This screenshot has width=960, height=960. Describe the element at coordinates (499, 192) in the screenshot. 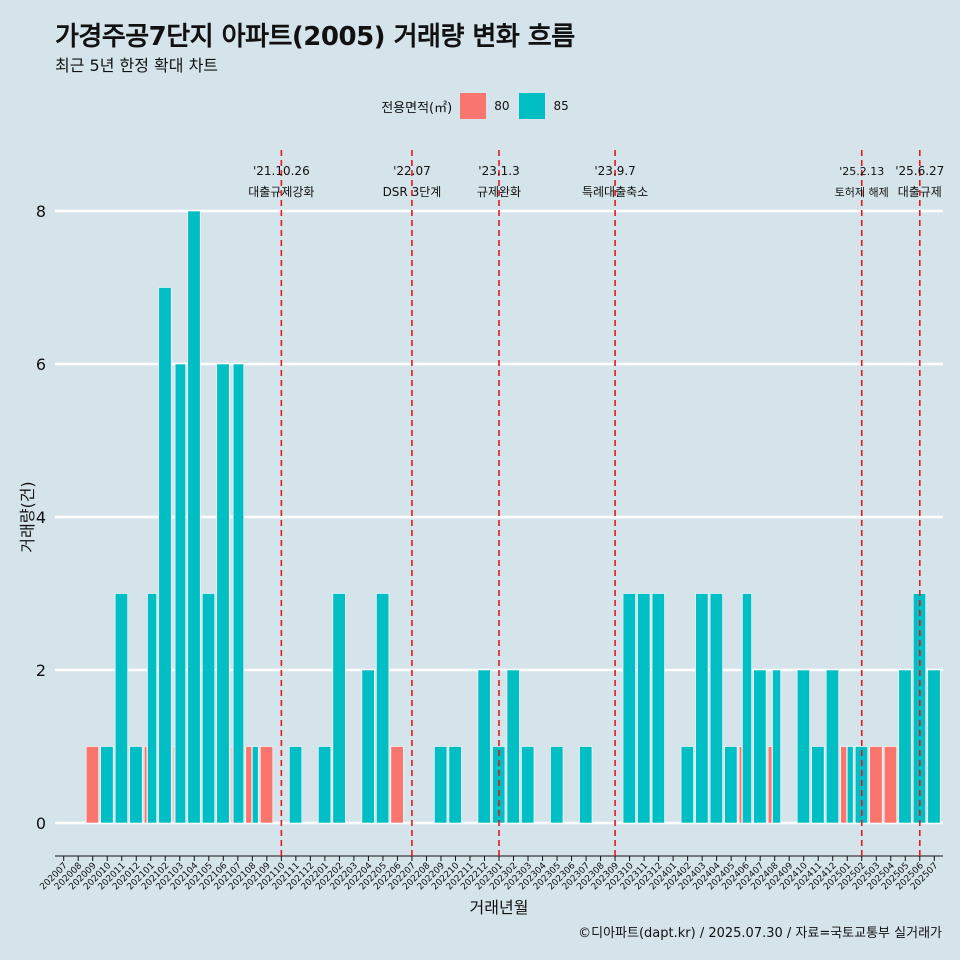

I see `event-label-2: 규제완화` at that location.